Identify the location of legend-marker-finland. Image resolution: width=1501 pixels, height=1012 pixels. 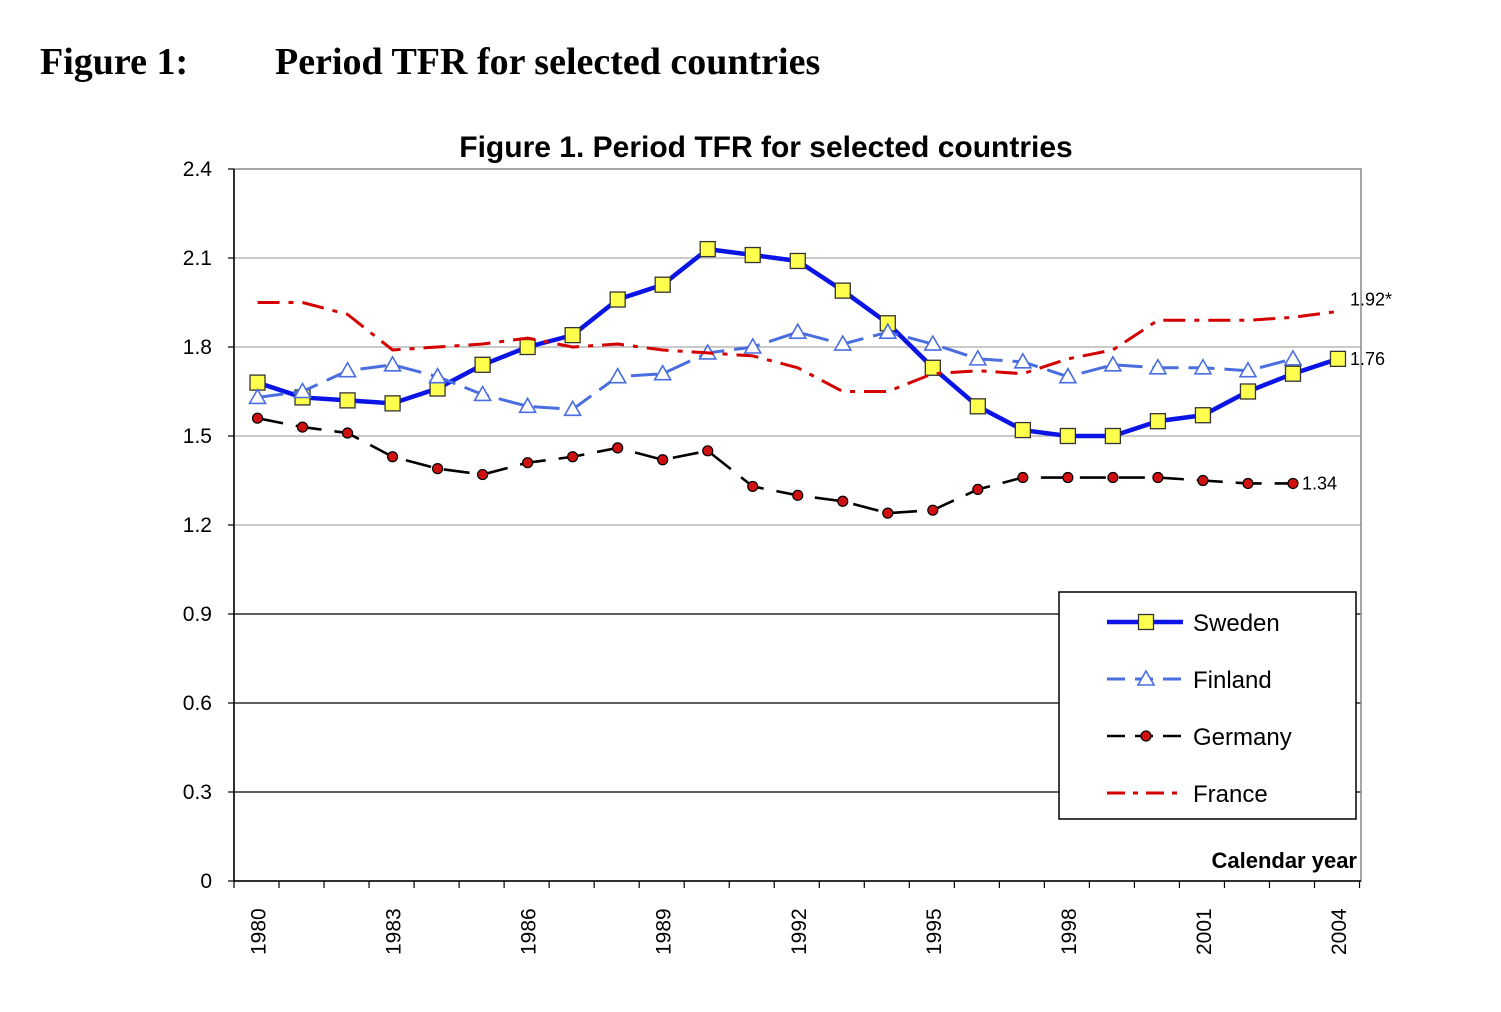
(1146, 677).